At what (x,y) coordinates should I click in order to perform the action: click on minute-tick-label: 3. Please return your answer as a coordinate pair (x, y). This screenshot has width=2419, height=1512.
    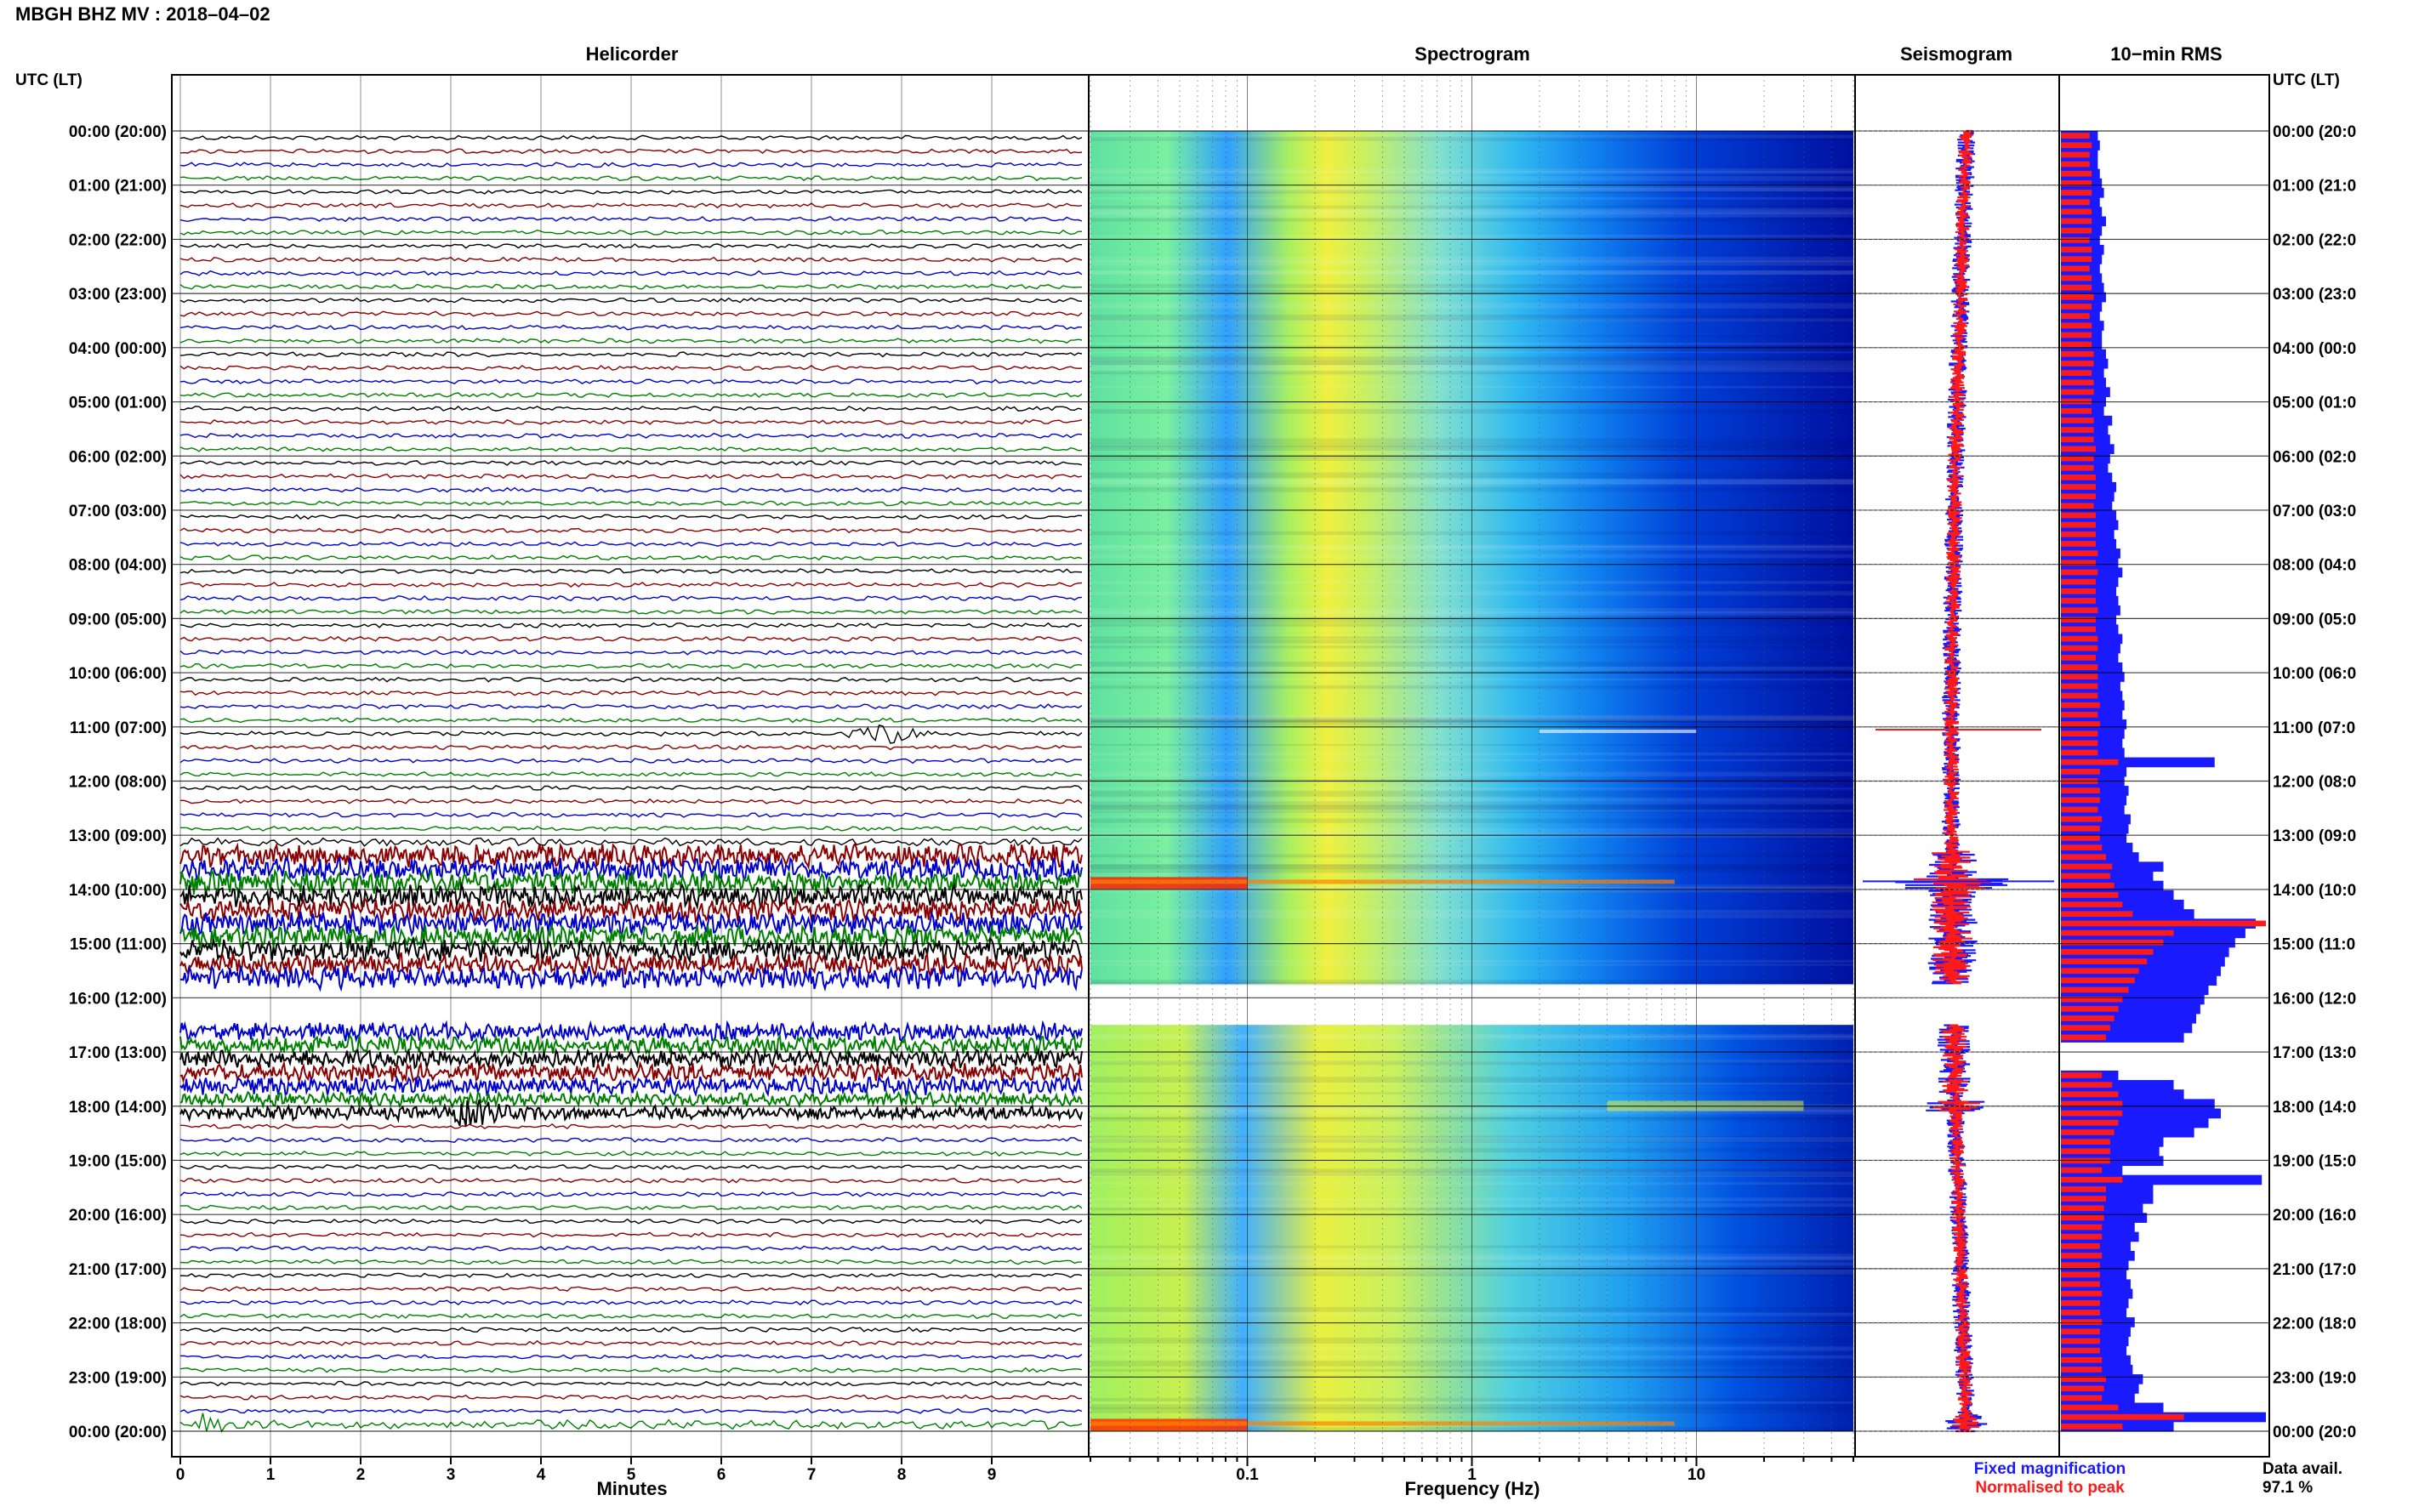
    Looking at the image, I should click on (451, 1475).